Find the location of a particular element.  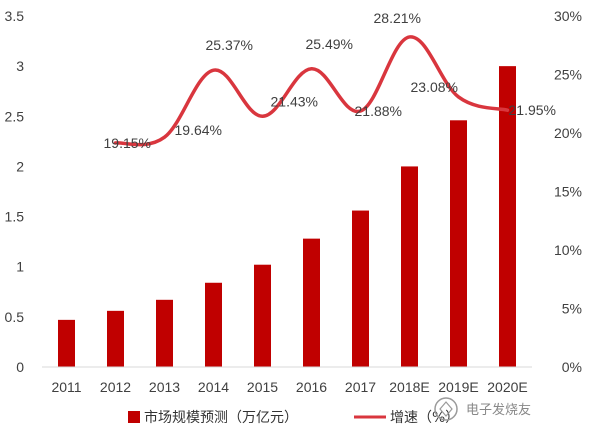

legend-bar-swatch is located at coordinates (134, 417).